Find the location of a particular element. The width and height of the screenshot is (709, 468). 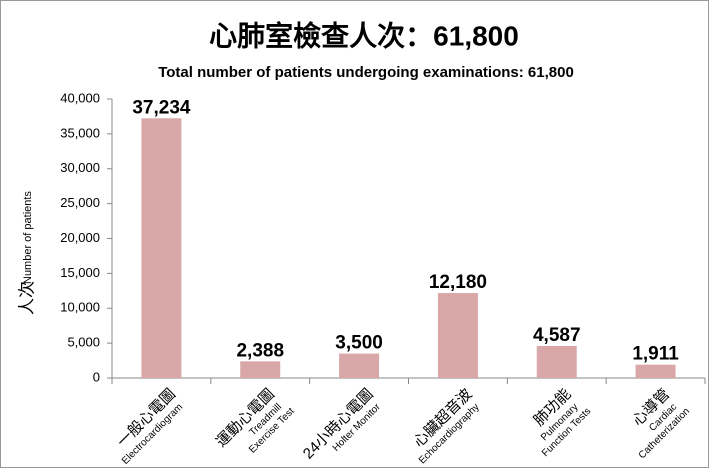

y-tick-label: 10,000 is located at coordinates (80, 307).